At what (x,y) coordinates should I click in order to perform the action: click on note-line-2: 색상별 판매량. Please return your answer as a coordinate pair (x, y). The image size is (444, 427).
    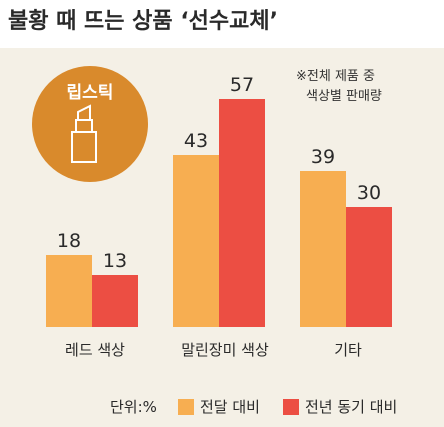
    Looking at the image, I should click on (344, 96).